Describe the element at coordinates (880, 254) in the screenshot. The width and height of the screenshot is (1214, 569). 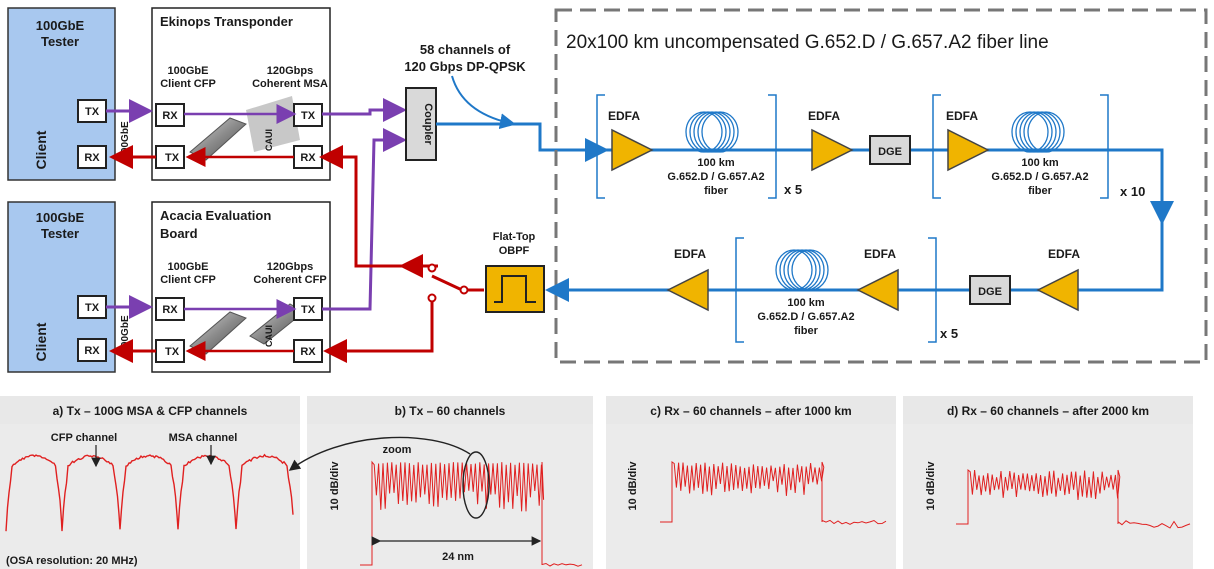
I see `edfa-label-5: EDFA` at that location.